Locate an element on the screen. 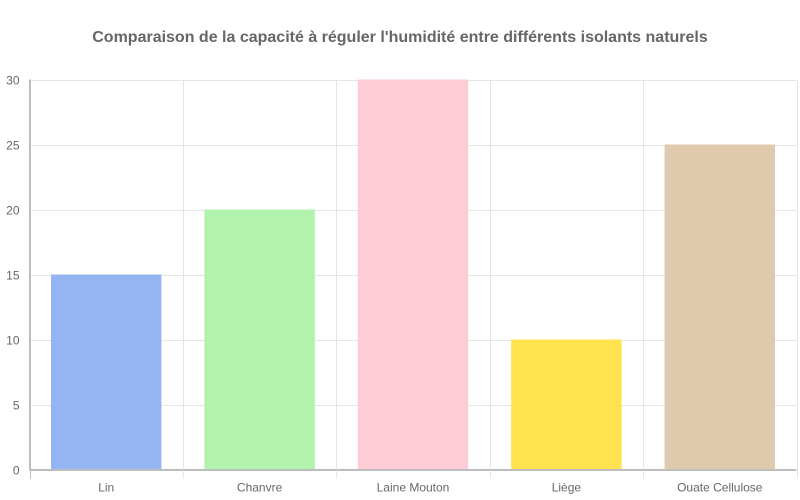 The width and height of the screenshot is (800, 500). bar-laine-mouton is located at coordinates (413, 274).